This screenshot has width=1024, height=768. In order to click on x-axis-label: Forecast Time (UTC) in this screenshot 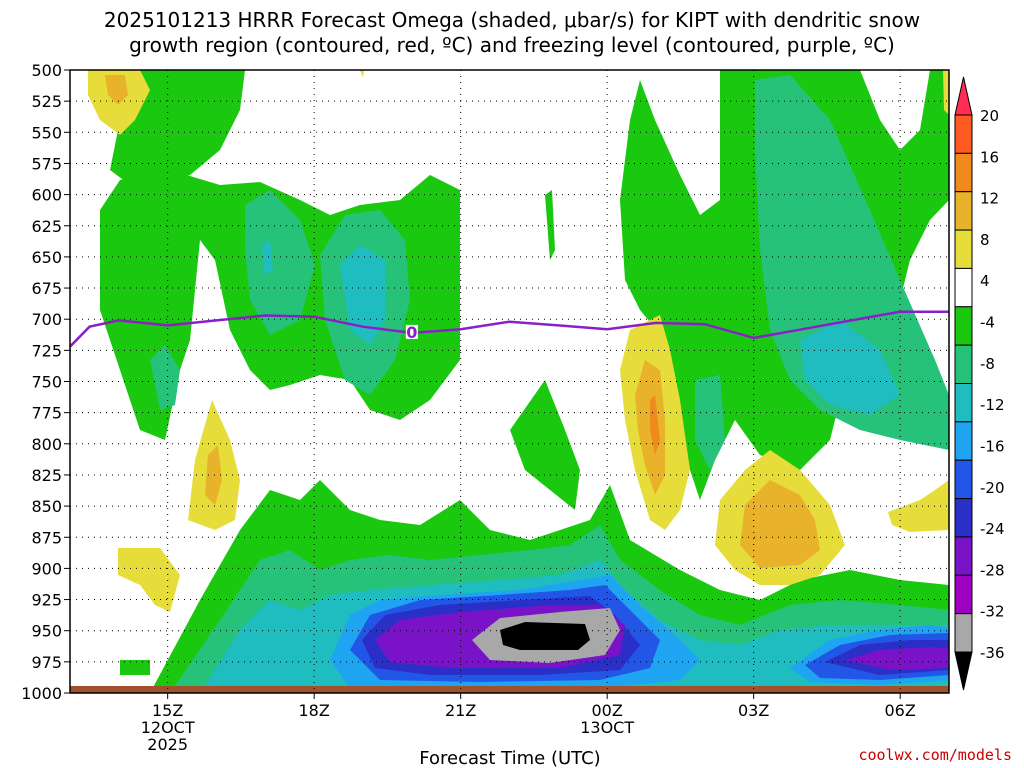, I will do `click(509, 758)`.